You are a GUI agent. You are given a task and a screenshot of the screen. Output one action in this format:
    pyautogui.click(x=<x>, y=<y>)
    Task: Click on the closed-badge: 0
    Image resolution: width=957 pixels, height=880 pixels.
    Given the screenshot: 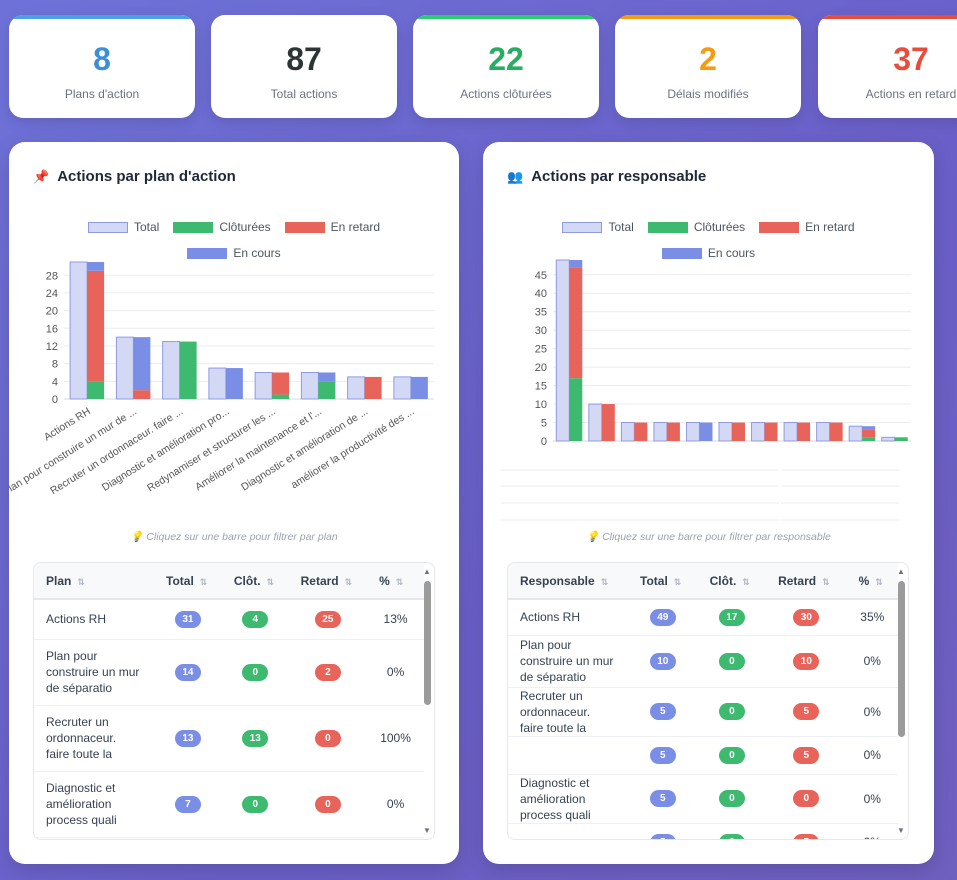 What is the action you would take?
    pyautogui.click(x=731, y=661)
    